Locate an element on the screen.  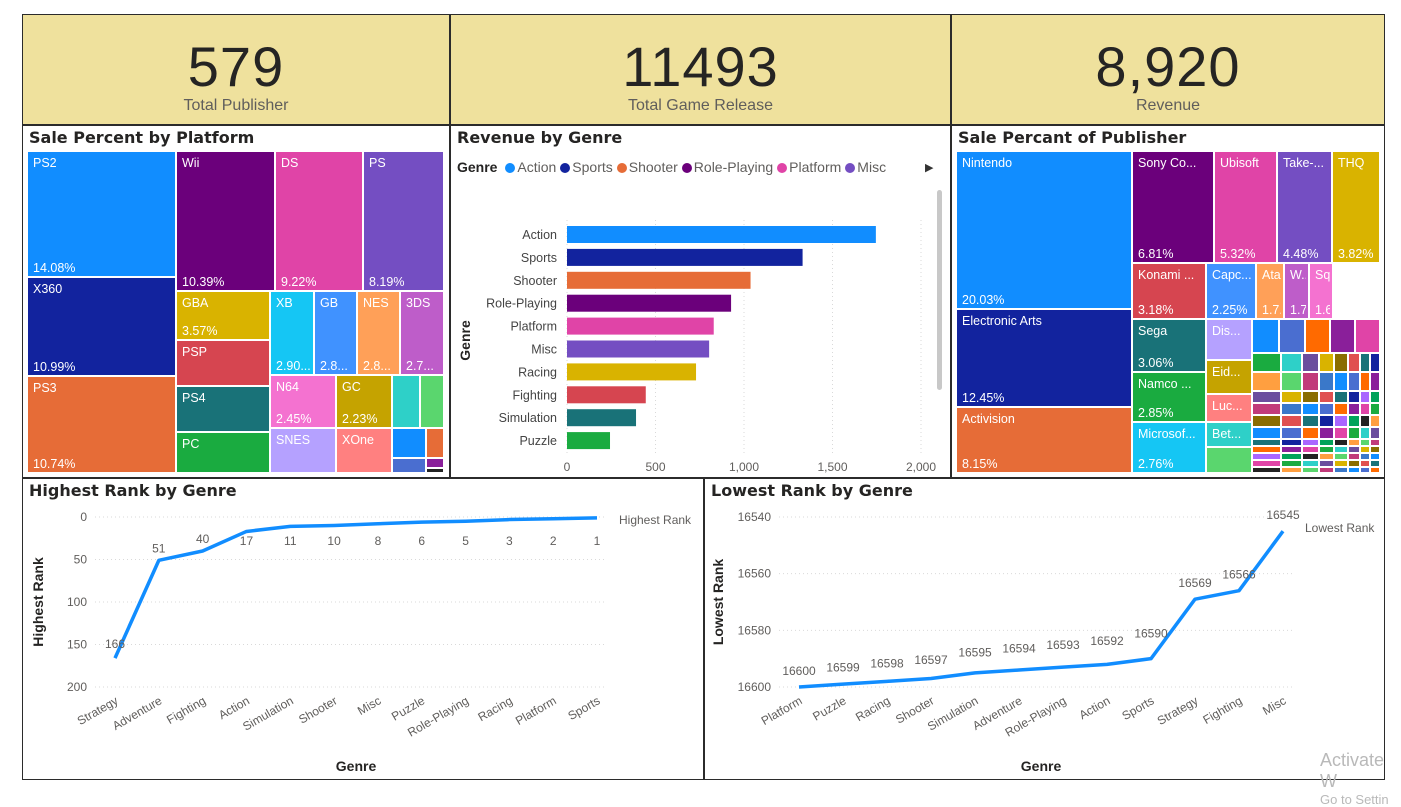
treemap-cell-x360: X360 10.99% is located at coordinates (101, 326).